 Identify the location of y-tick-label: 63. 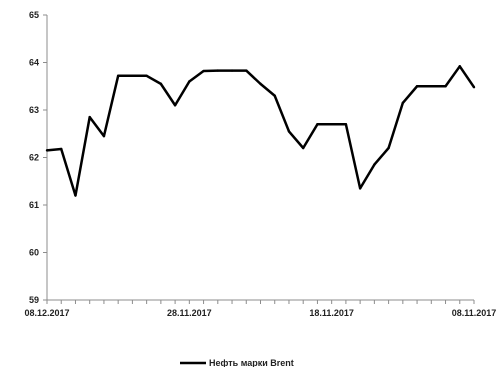
(34, 110).